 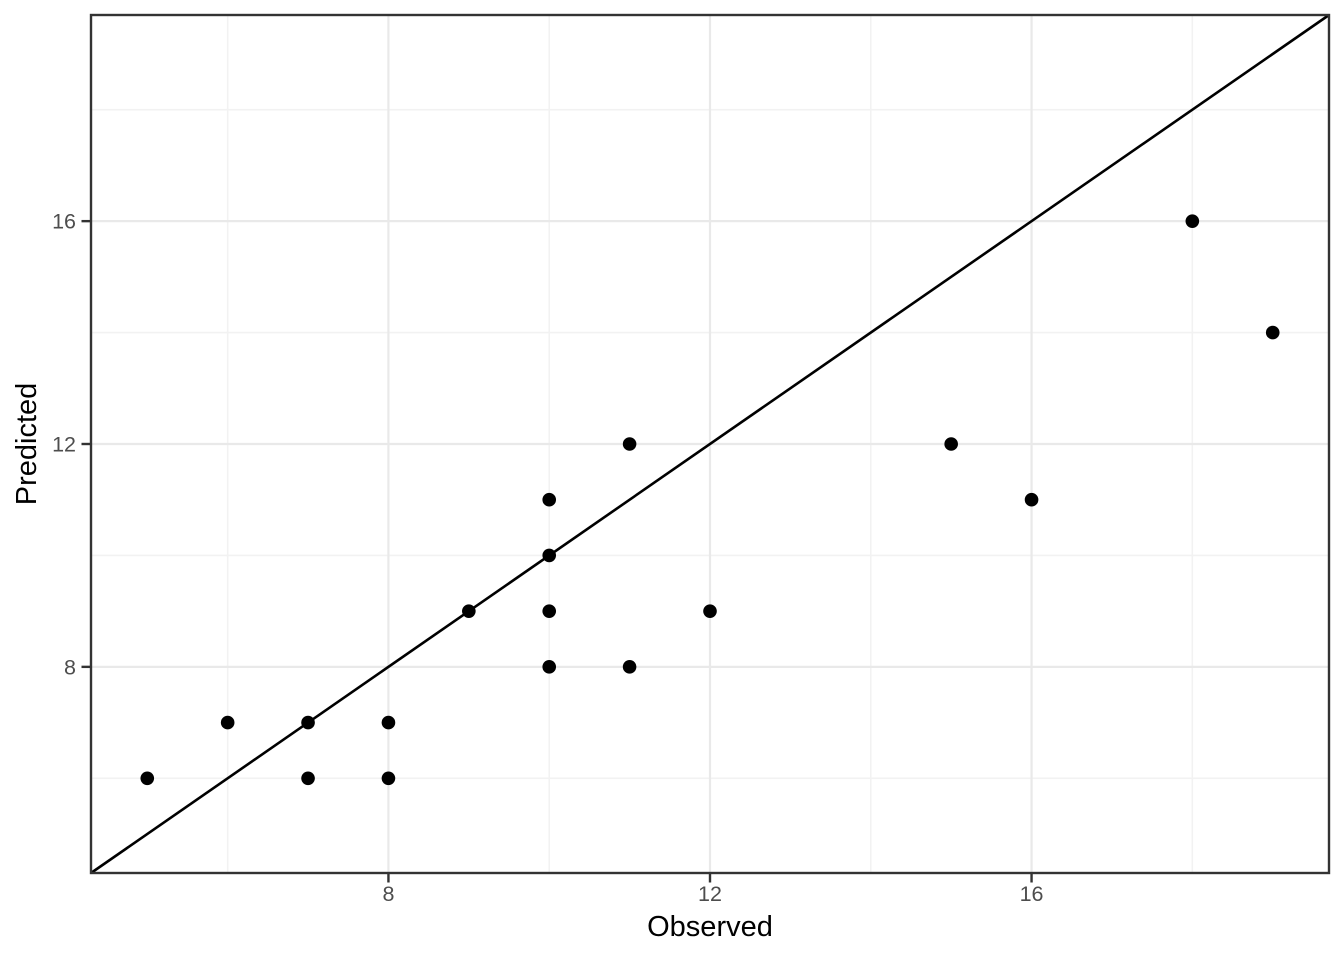 I want to click on y-tick-label: 12, so click(x=64, y=445).